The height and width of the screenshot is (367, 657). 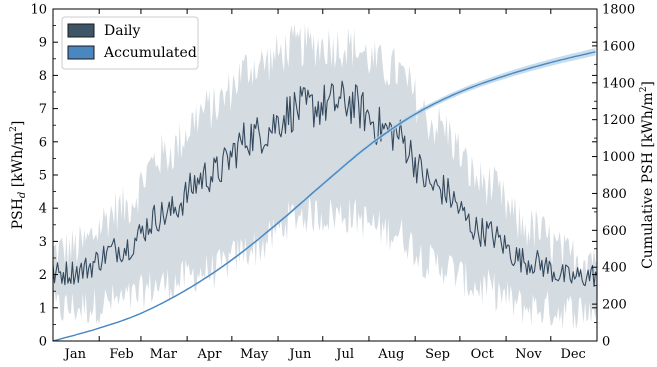 What do you see at coordinates (614, 268) in the screenshot?
I see `y-right-tick-label: 400` at bounding box center [614, 268].